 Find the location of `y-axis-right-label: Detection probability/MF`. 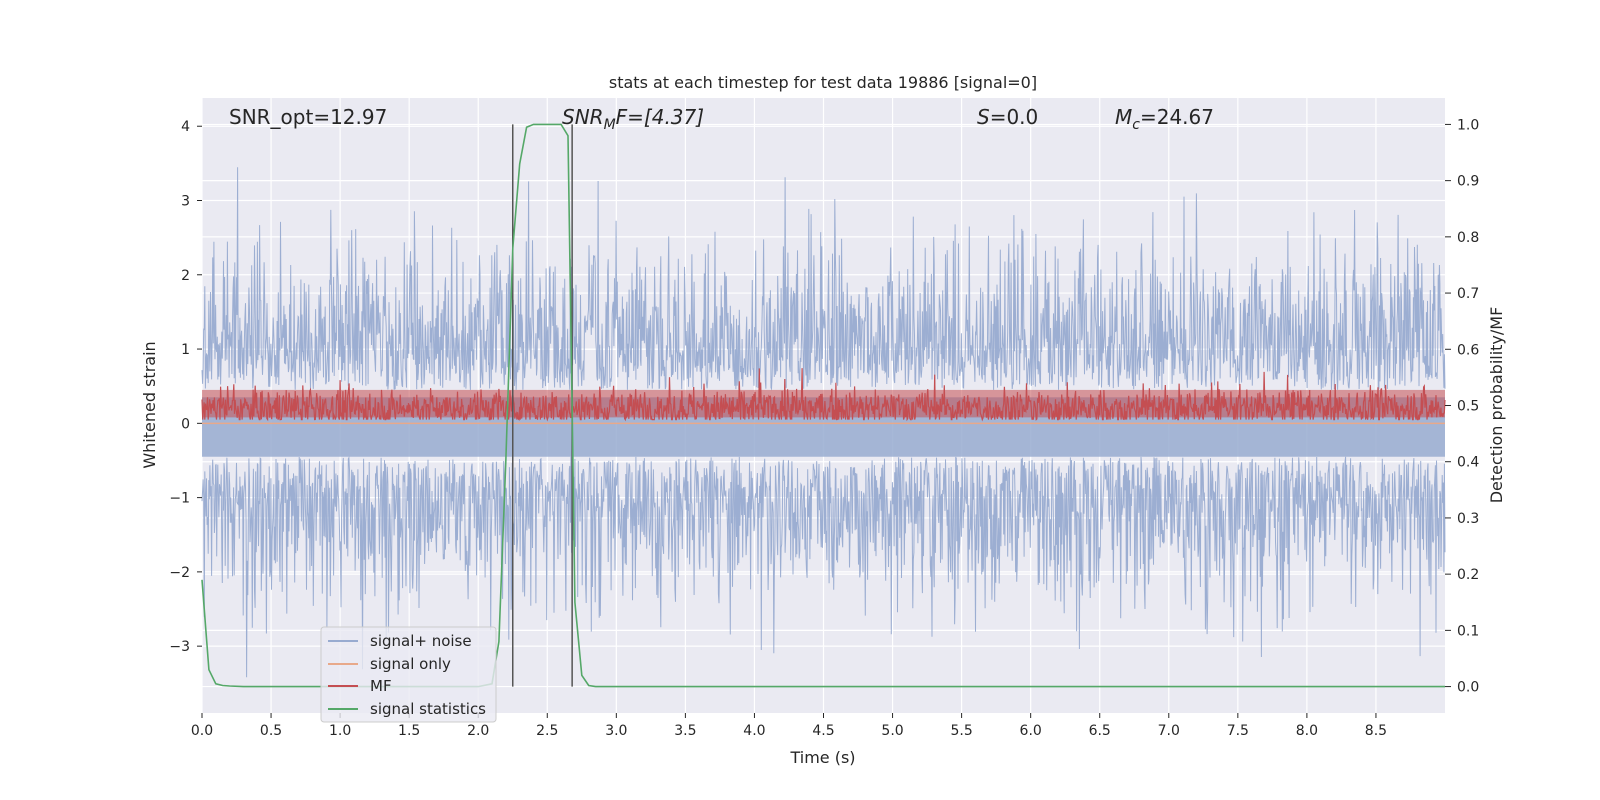

y-axis-right-label: Detection probability/MF is located at coordinates (1496, 405).